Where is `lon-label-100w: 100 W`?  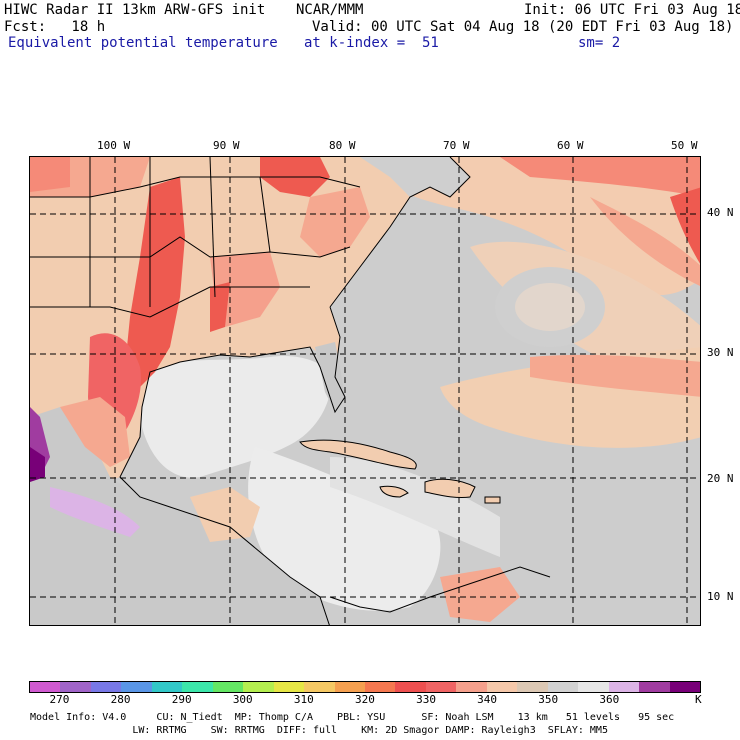
lon-label-100w: 100 W is located at coordinates (114, 145).